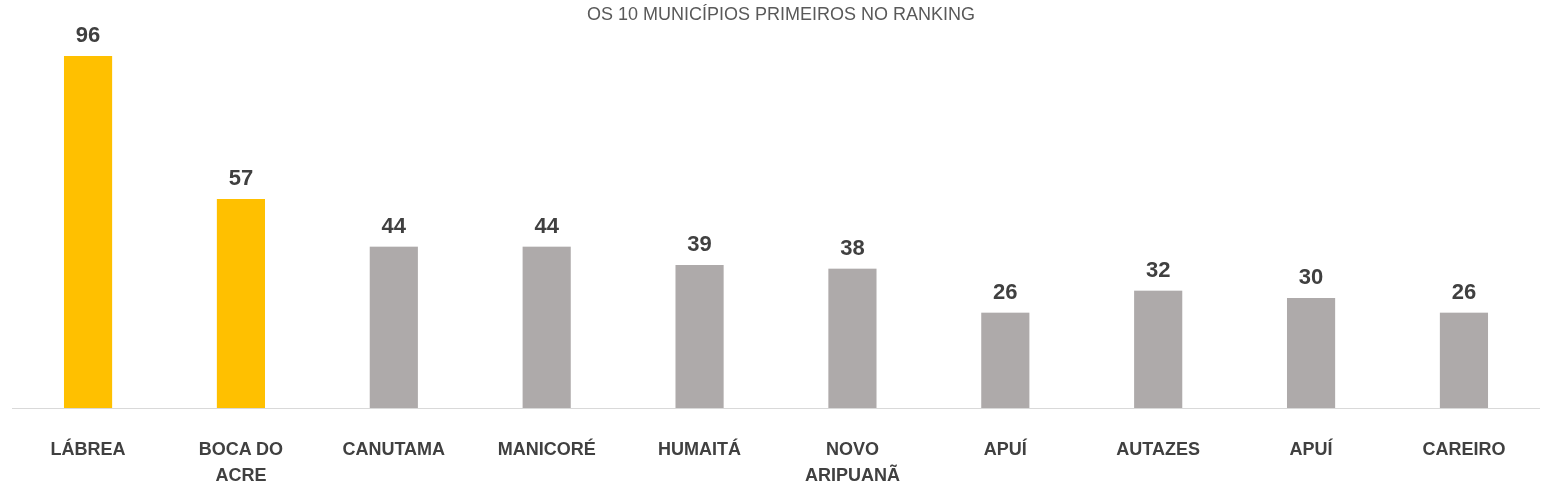 The image size is (1562, 493). Describe the element at coordinates (88, 34) in the screenshot. I see `data-label: 96` at that location.